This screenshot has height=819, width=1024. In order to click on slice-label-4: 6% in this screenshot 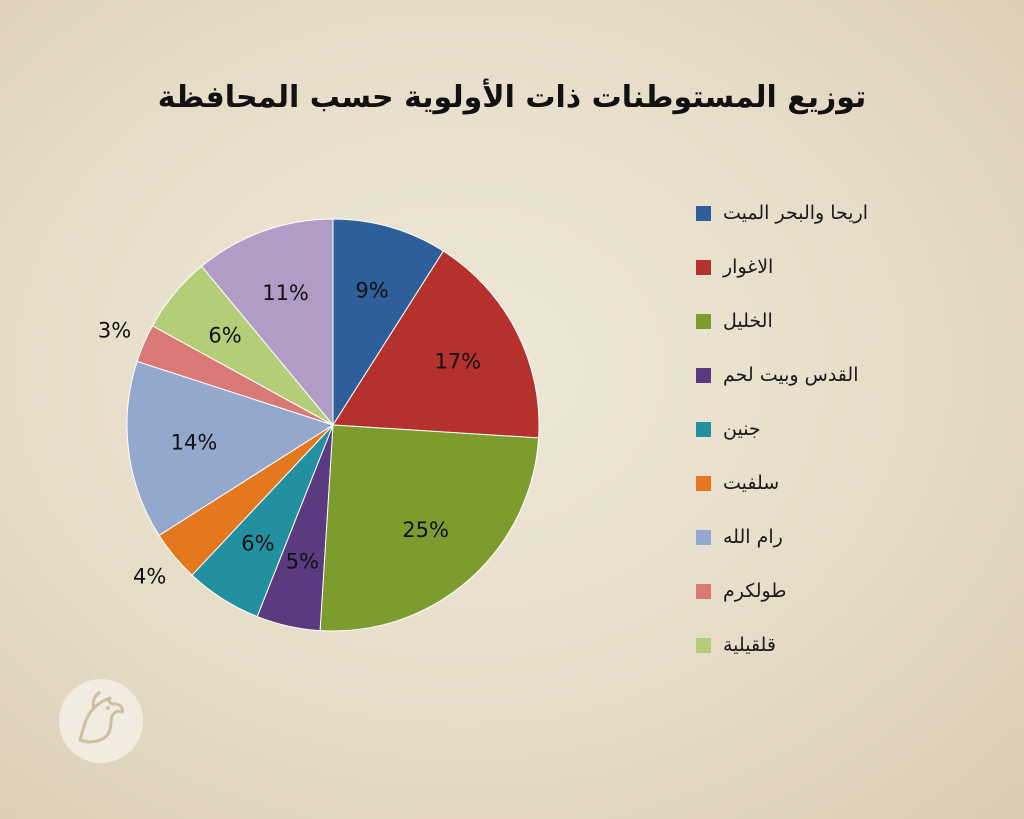, I will do `click(257, 543)`.